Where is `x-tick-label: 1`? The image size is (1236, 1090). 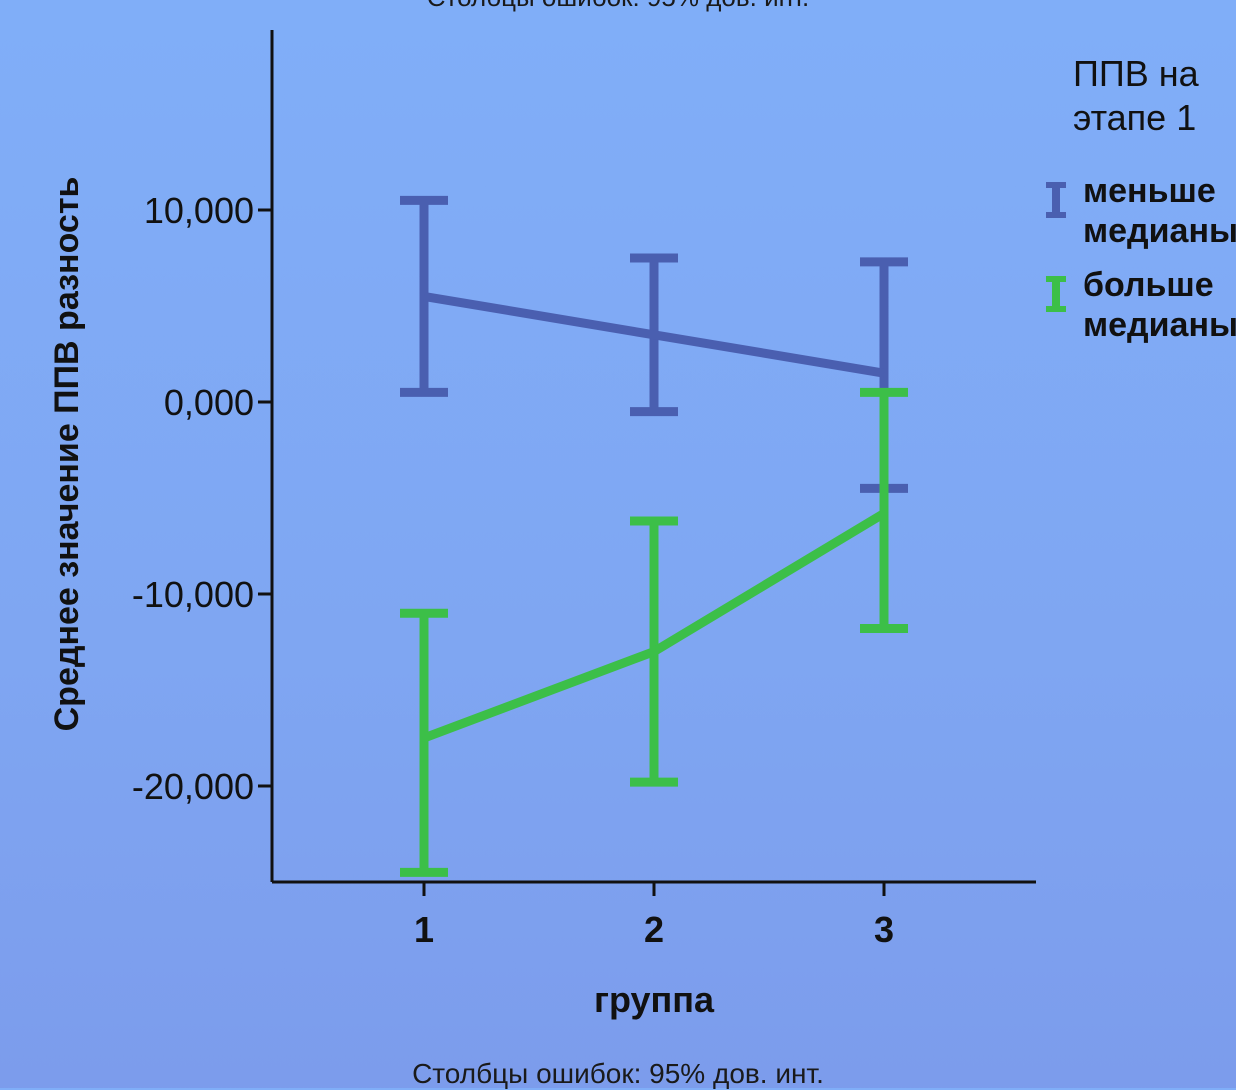 x-tick-label: 1 is located at coordinates (424, 929).